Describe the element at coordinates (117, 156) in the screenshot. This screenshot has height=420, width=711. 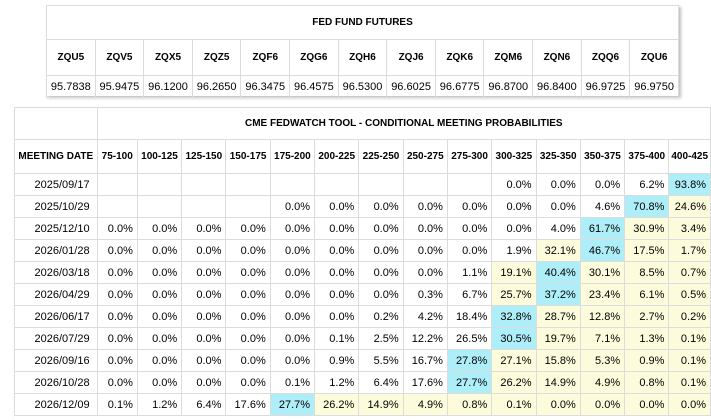
I see `range-header-75-100: 75-100` at that location.